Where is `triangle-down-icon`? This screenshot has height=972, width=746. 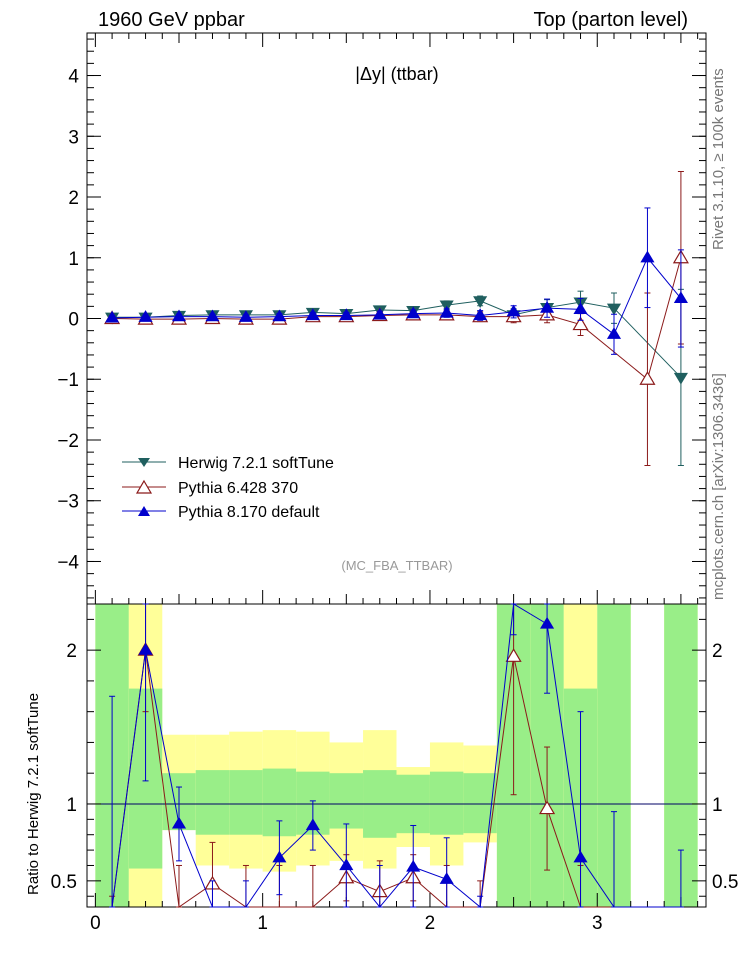
triangle-down-icon is located at coordinates (144, 462).